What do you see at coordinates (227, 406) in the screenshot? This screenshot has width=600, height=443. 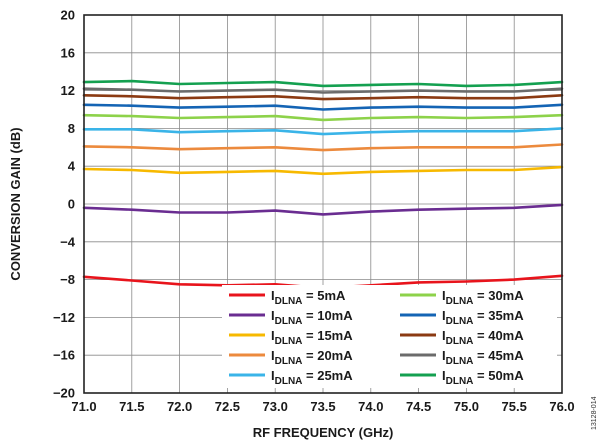 I see `x-tick-label: 72.5` at bounding box center [227, 406].